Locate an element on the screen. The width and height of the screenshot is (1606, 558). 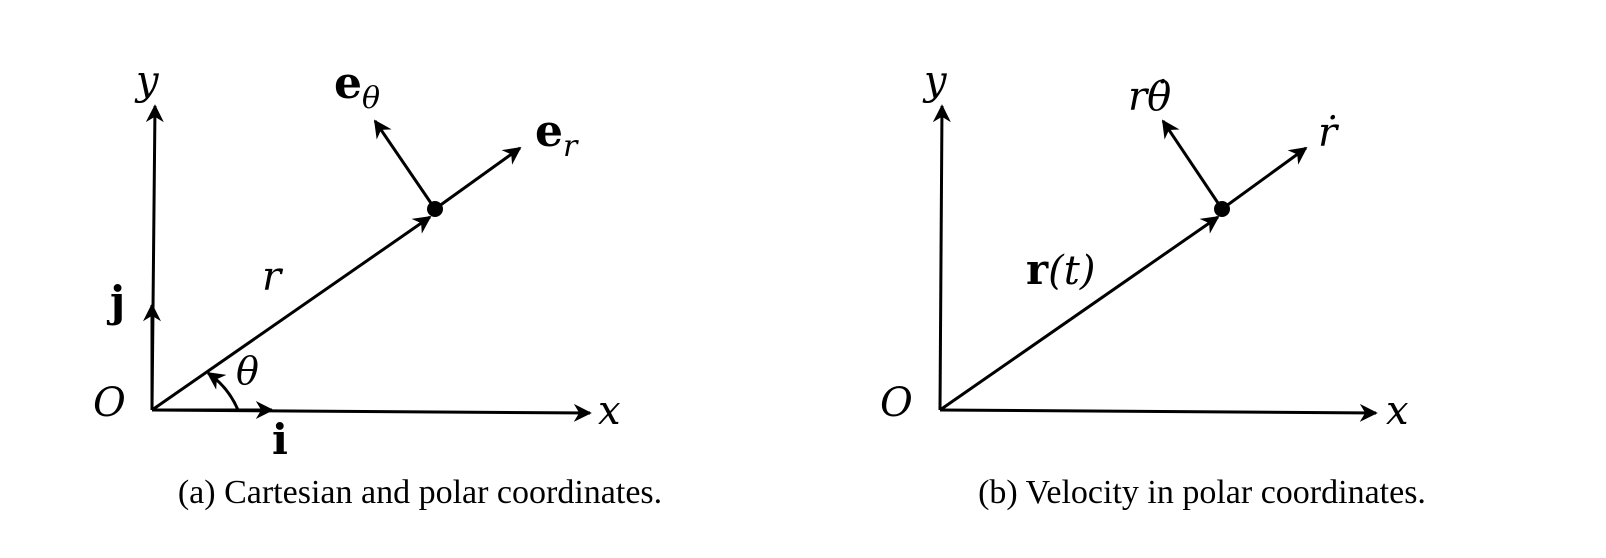
e-theta-subscript: θ is located at coordinates (371, 98).